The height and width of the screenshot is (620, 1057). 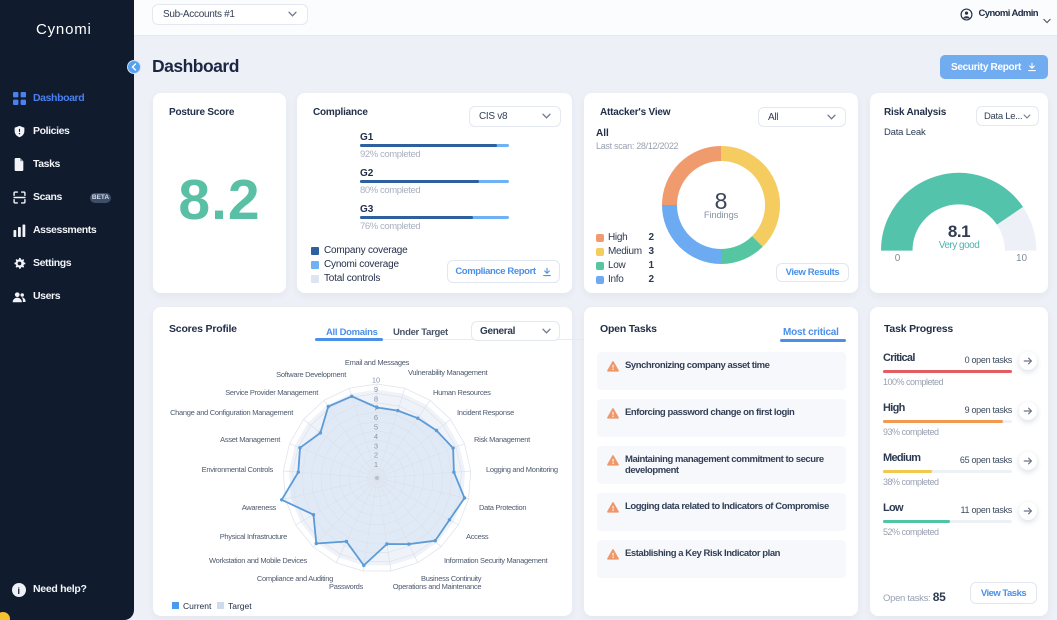 What do you see at coordinates (259, 507) in the screenshot?
I see `svg-text: Awareness` at bounding box center [259, 507].